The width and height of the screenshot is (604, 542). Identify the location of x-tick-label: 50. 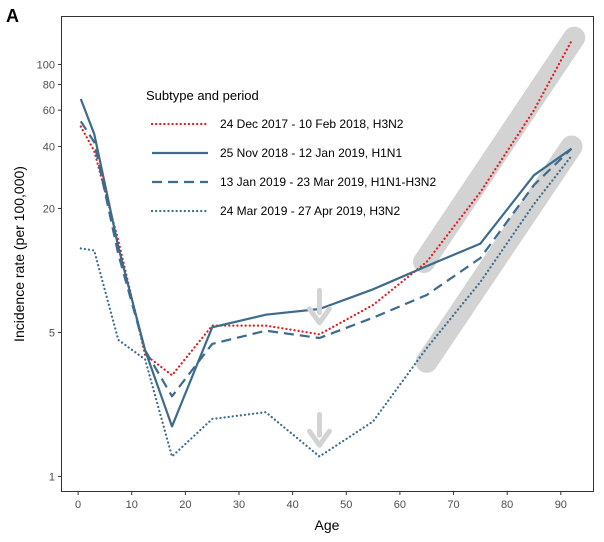
(346, 505).